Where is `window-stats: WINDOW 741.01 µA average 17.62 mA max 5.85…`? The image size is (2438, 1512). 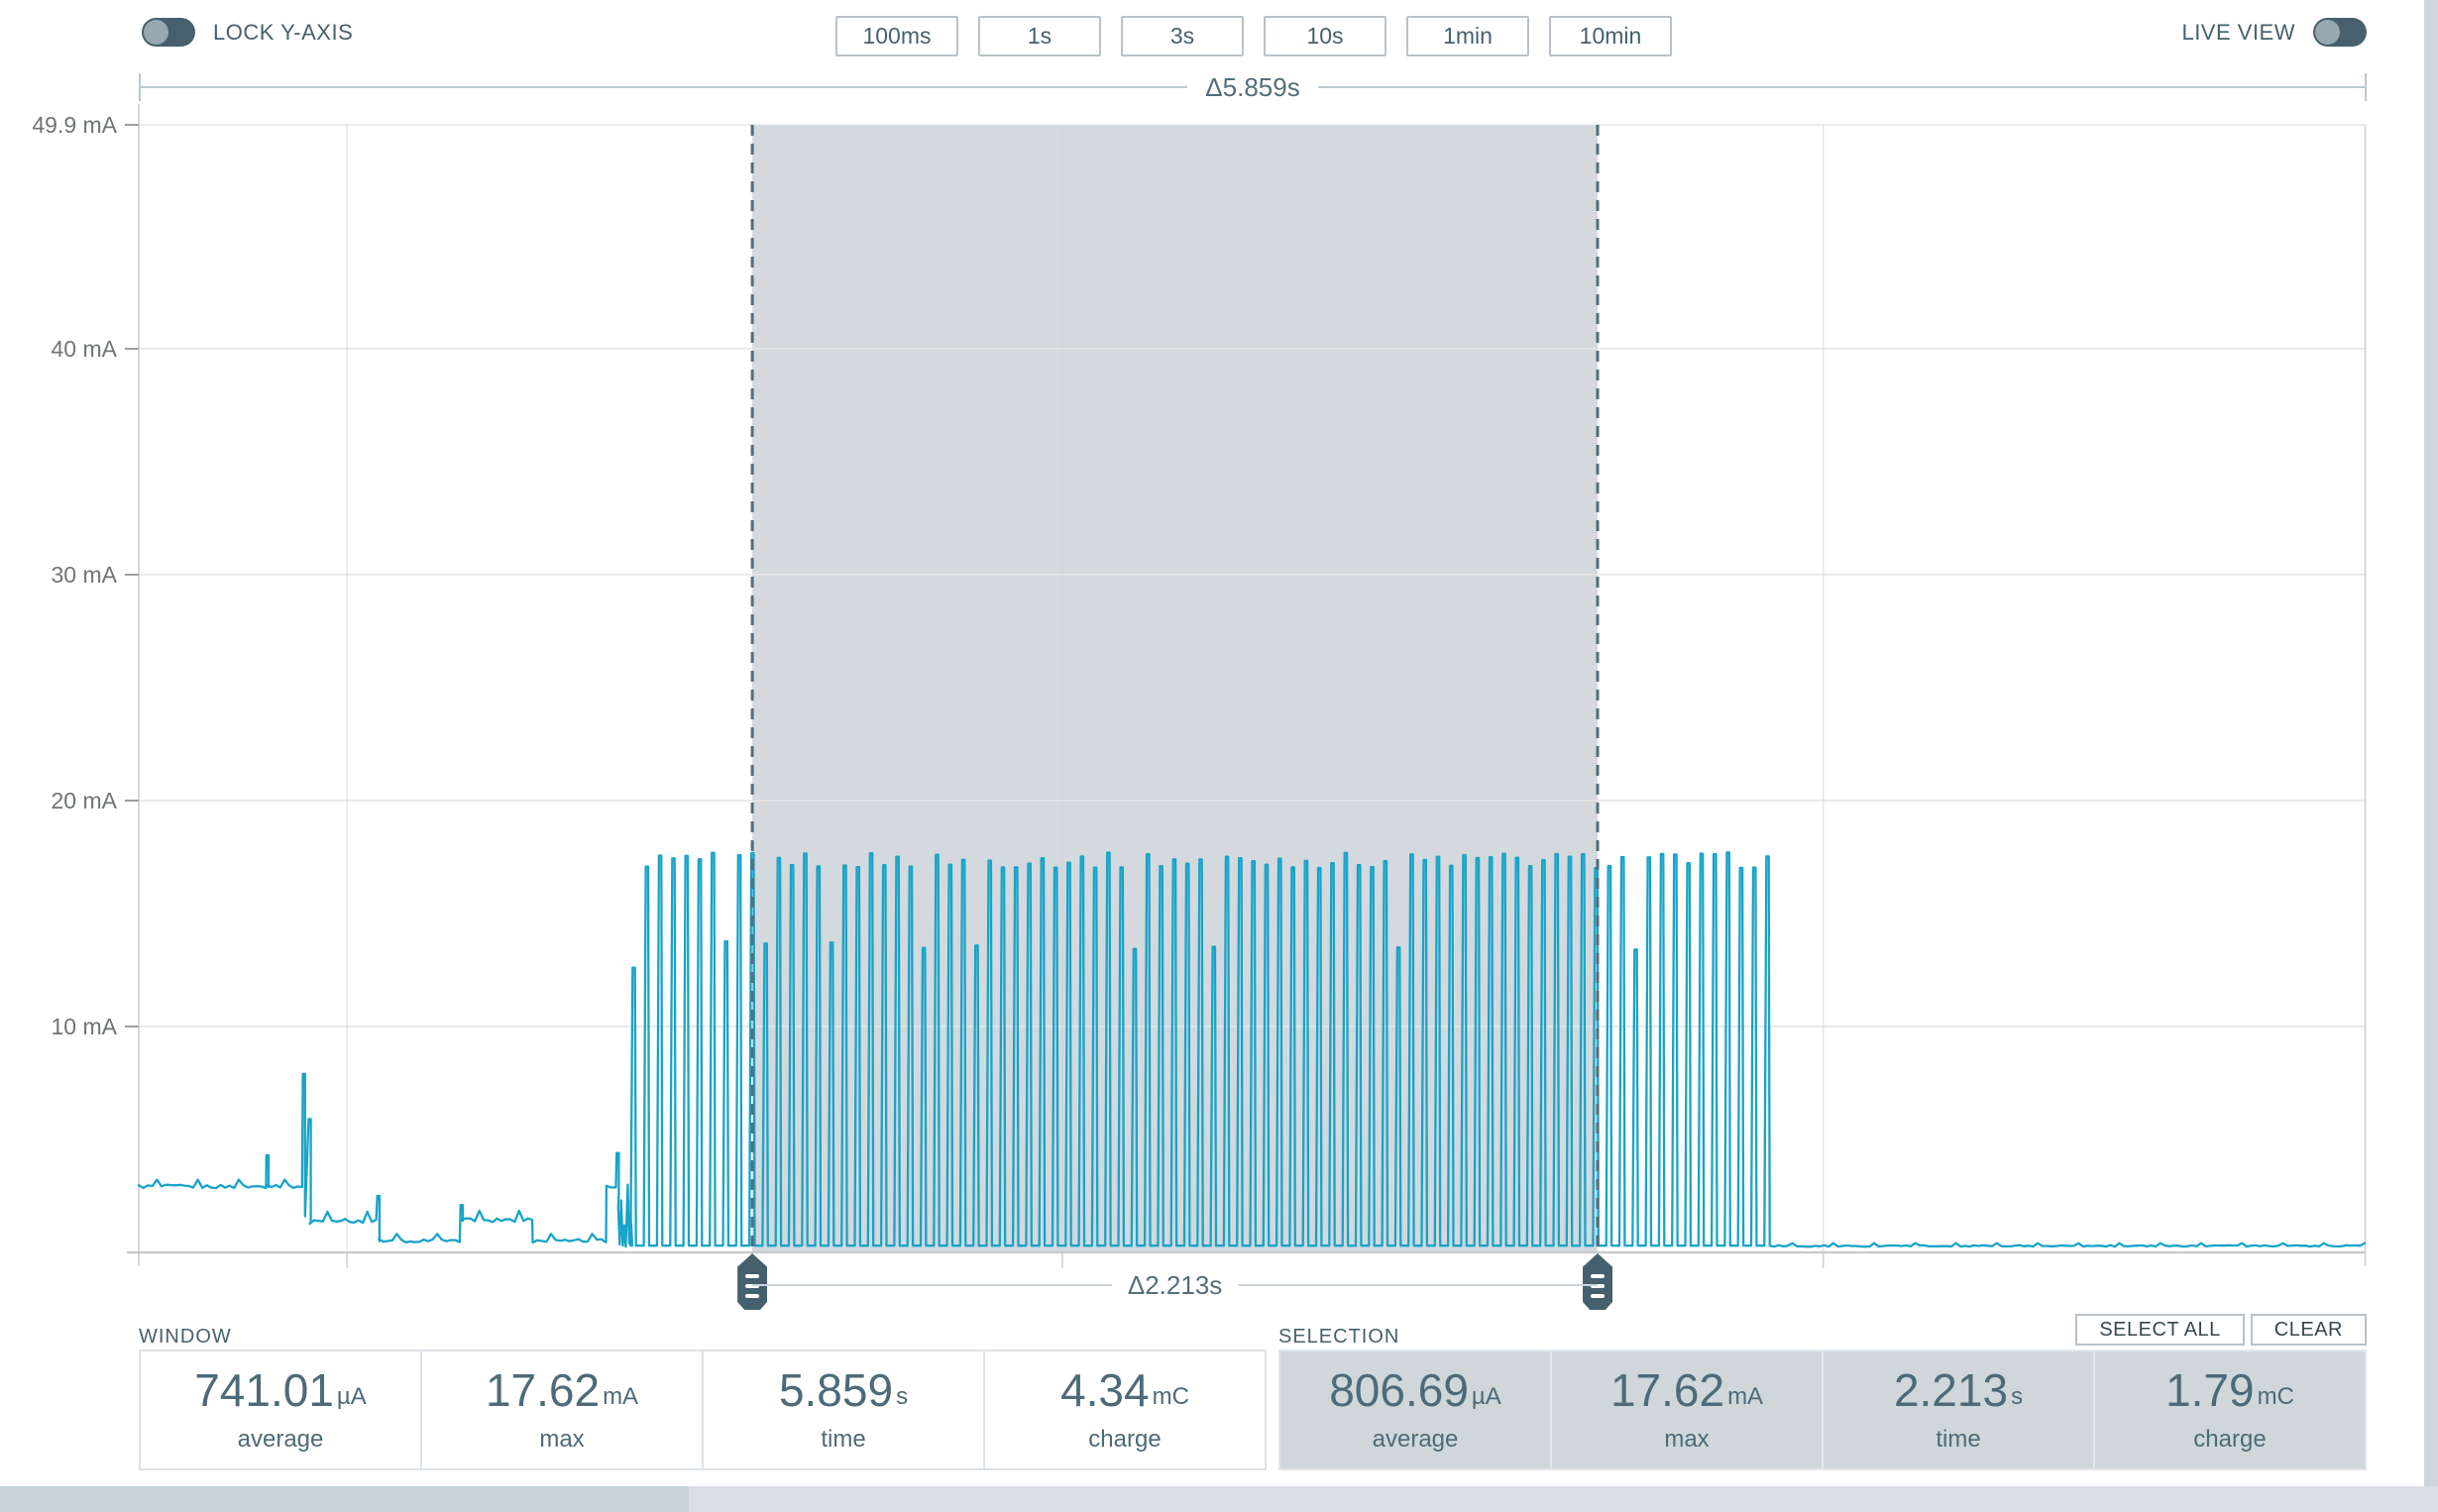 window-stats: WINDOW 741.01 µA average 17.62 mA max 5.85… is located at coordinates (703, 1398).